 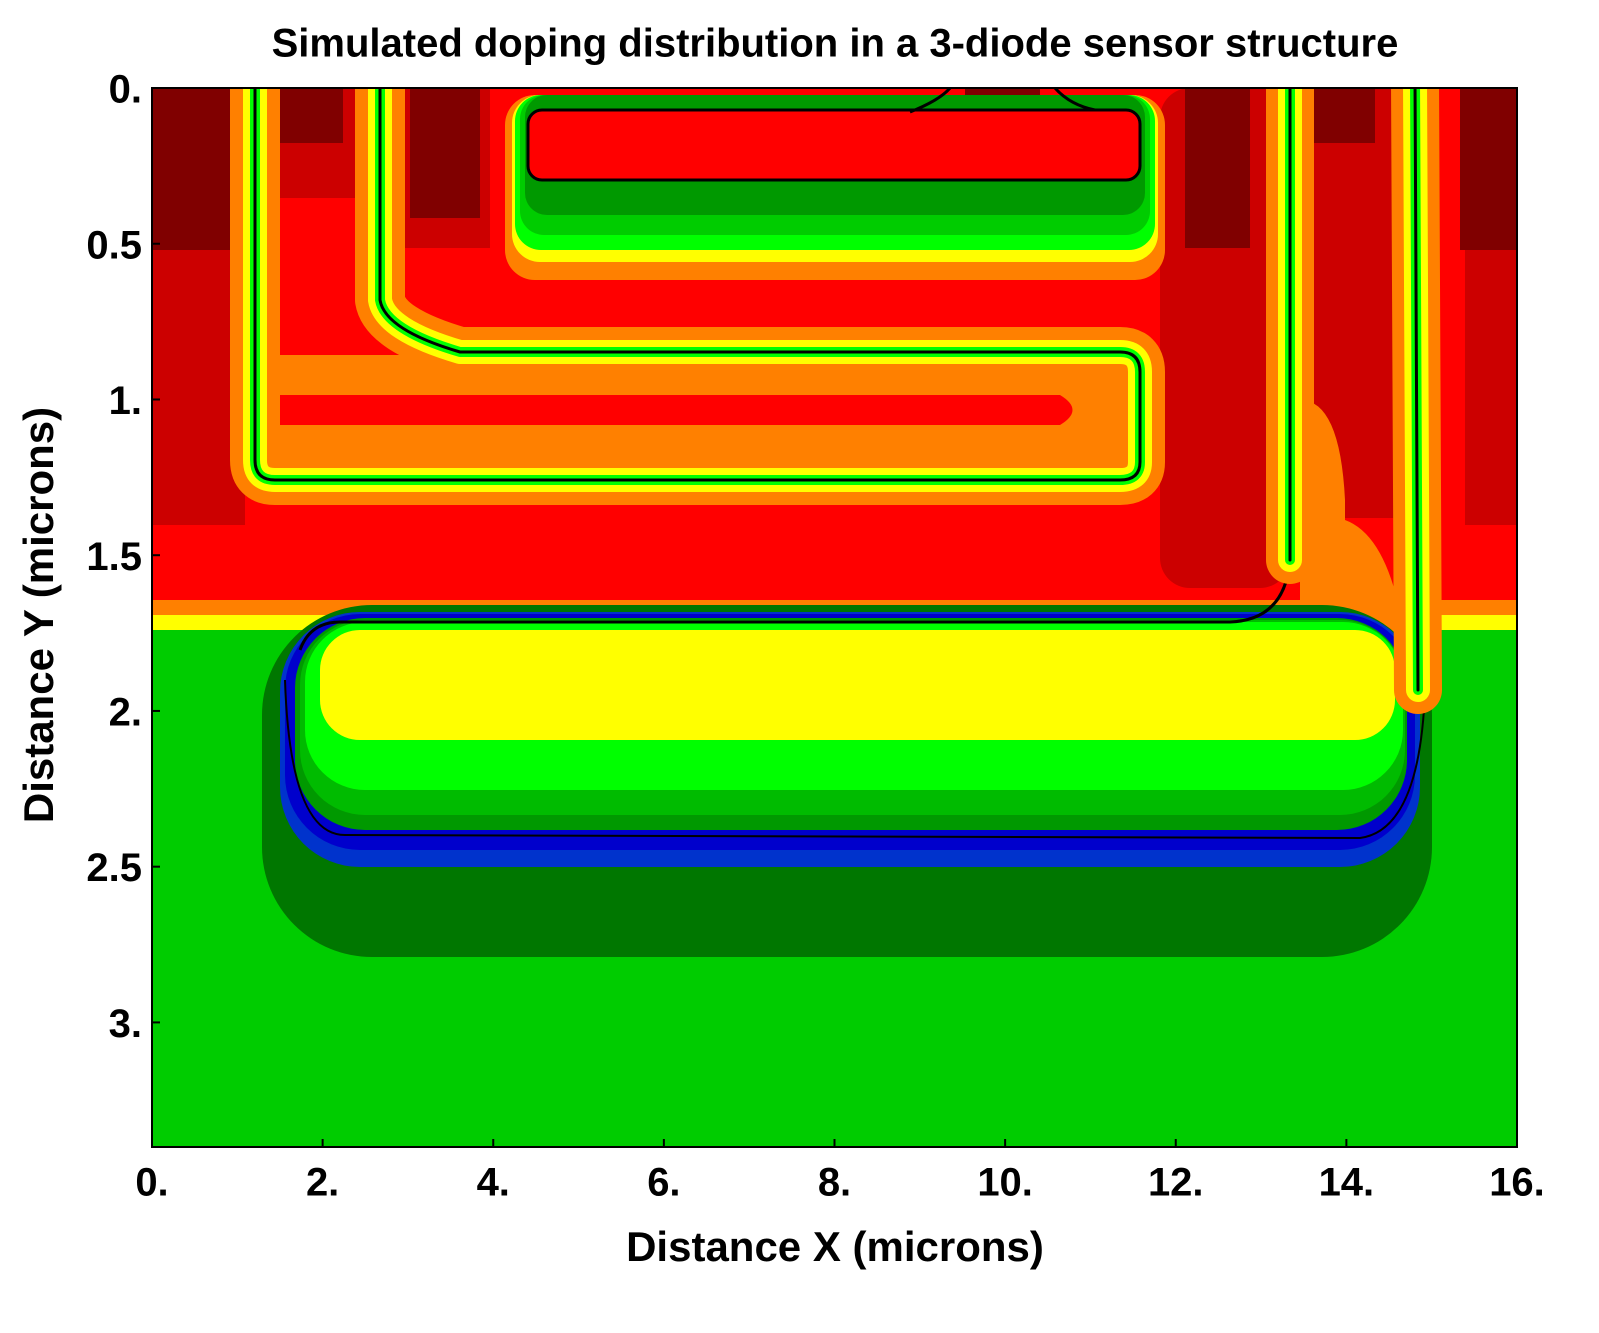 What do you see at coordinates (125, 713) in the screenshot?
I see `y-tick-label: 2.` at bounding box center [125, 713].